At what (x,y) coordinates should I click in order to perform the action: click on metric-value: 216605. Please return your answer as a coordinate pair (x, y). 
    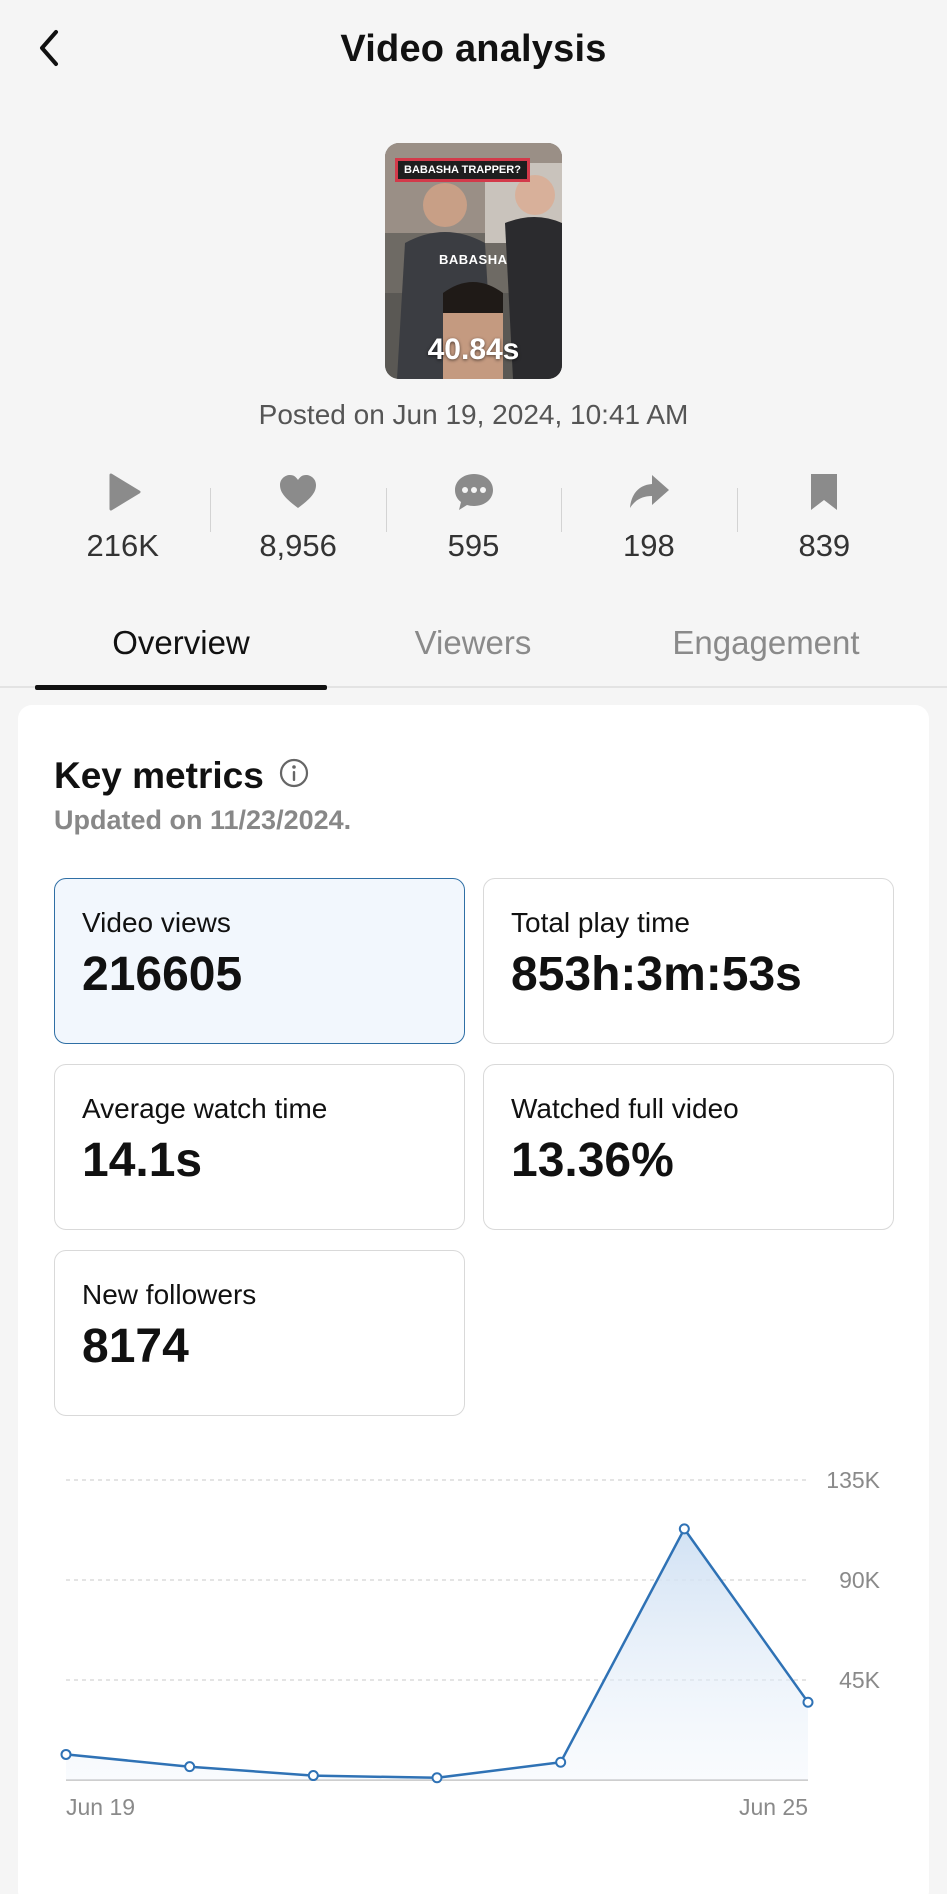
    Looking at the image, I should click on (162, 974).